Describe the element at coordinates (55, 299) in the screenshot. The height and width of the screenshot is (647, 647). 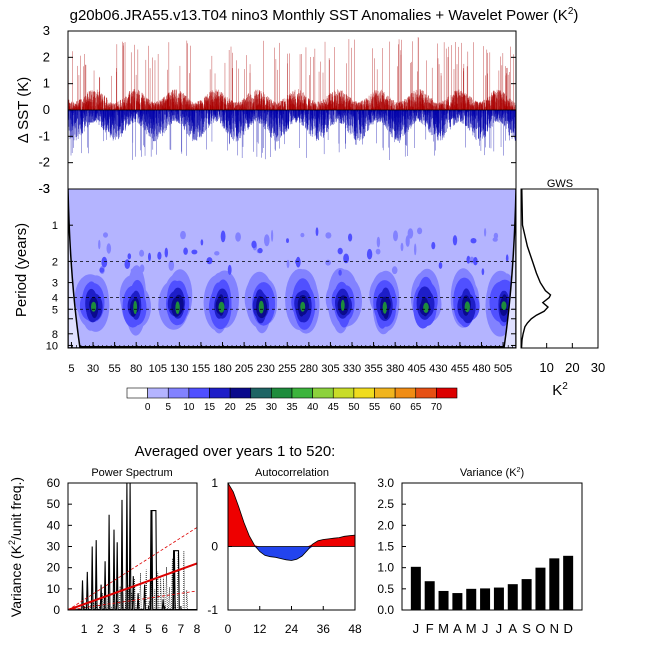
I see `period-y-tick-label: 4` at that location.